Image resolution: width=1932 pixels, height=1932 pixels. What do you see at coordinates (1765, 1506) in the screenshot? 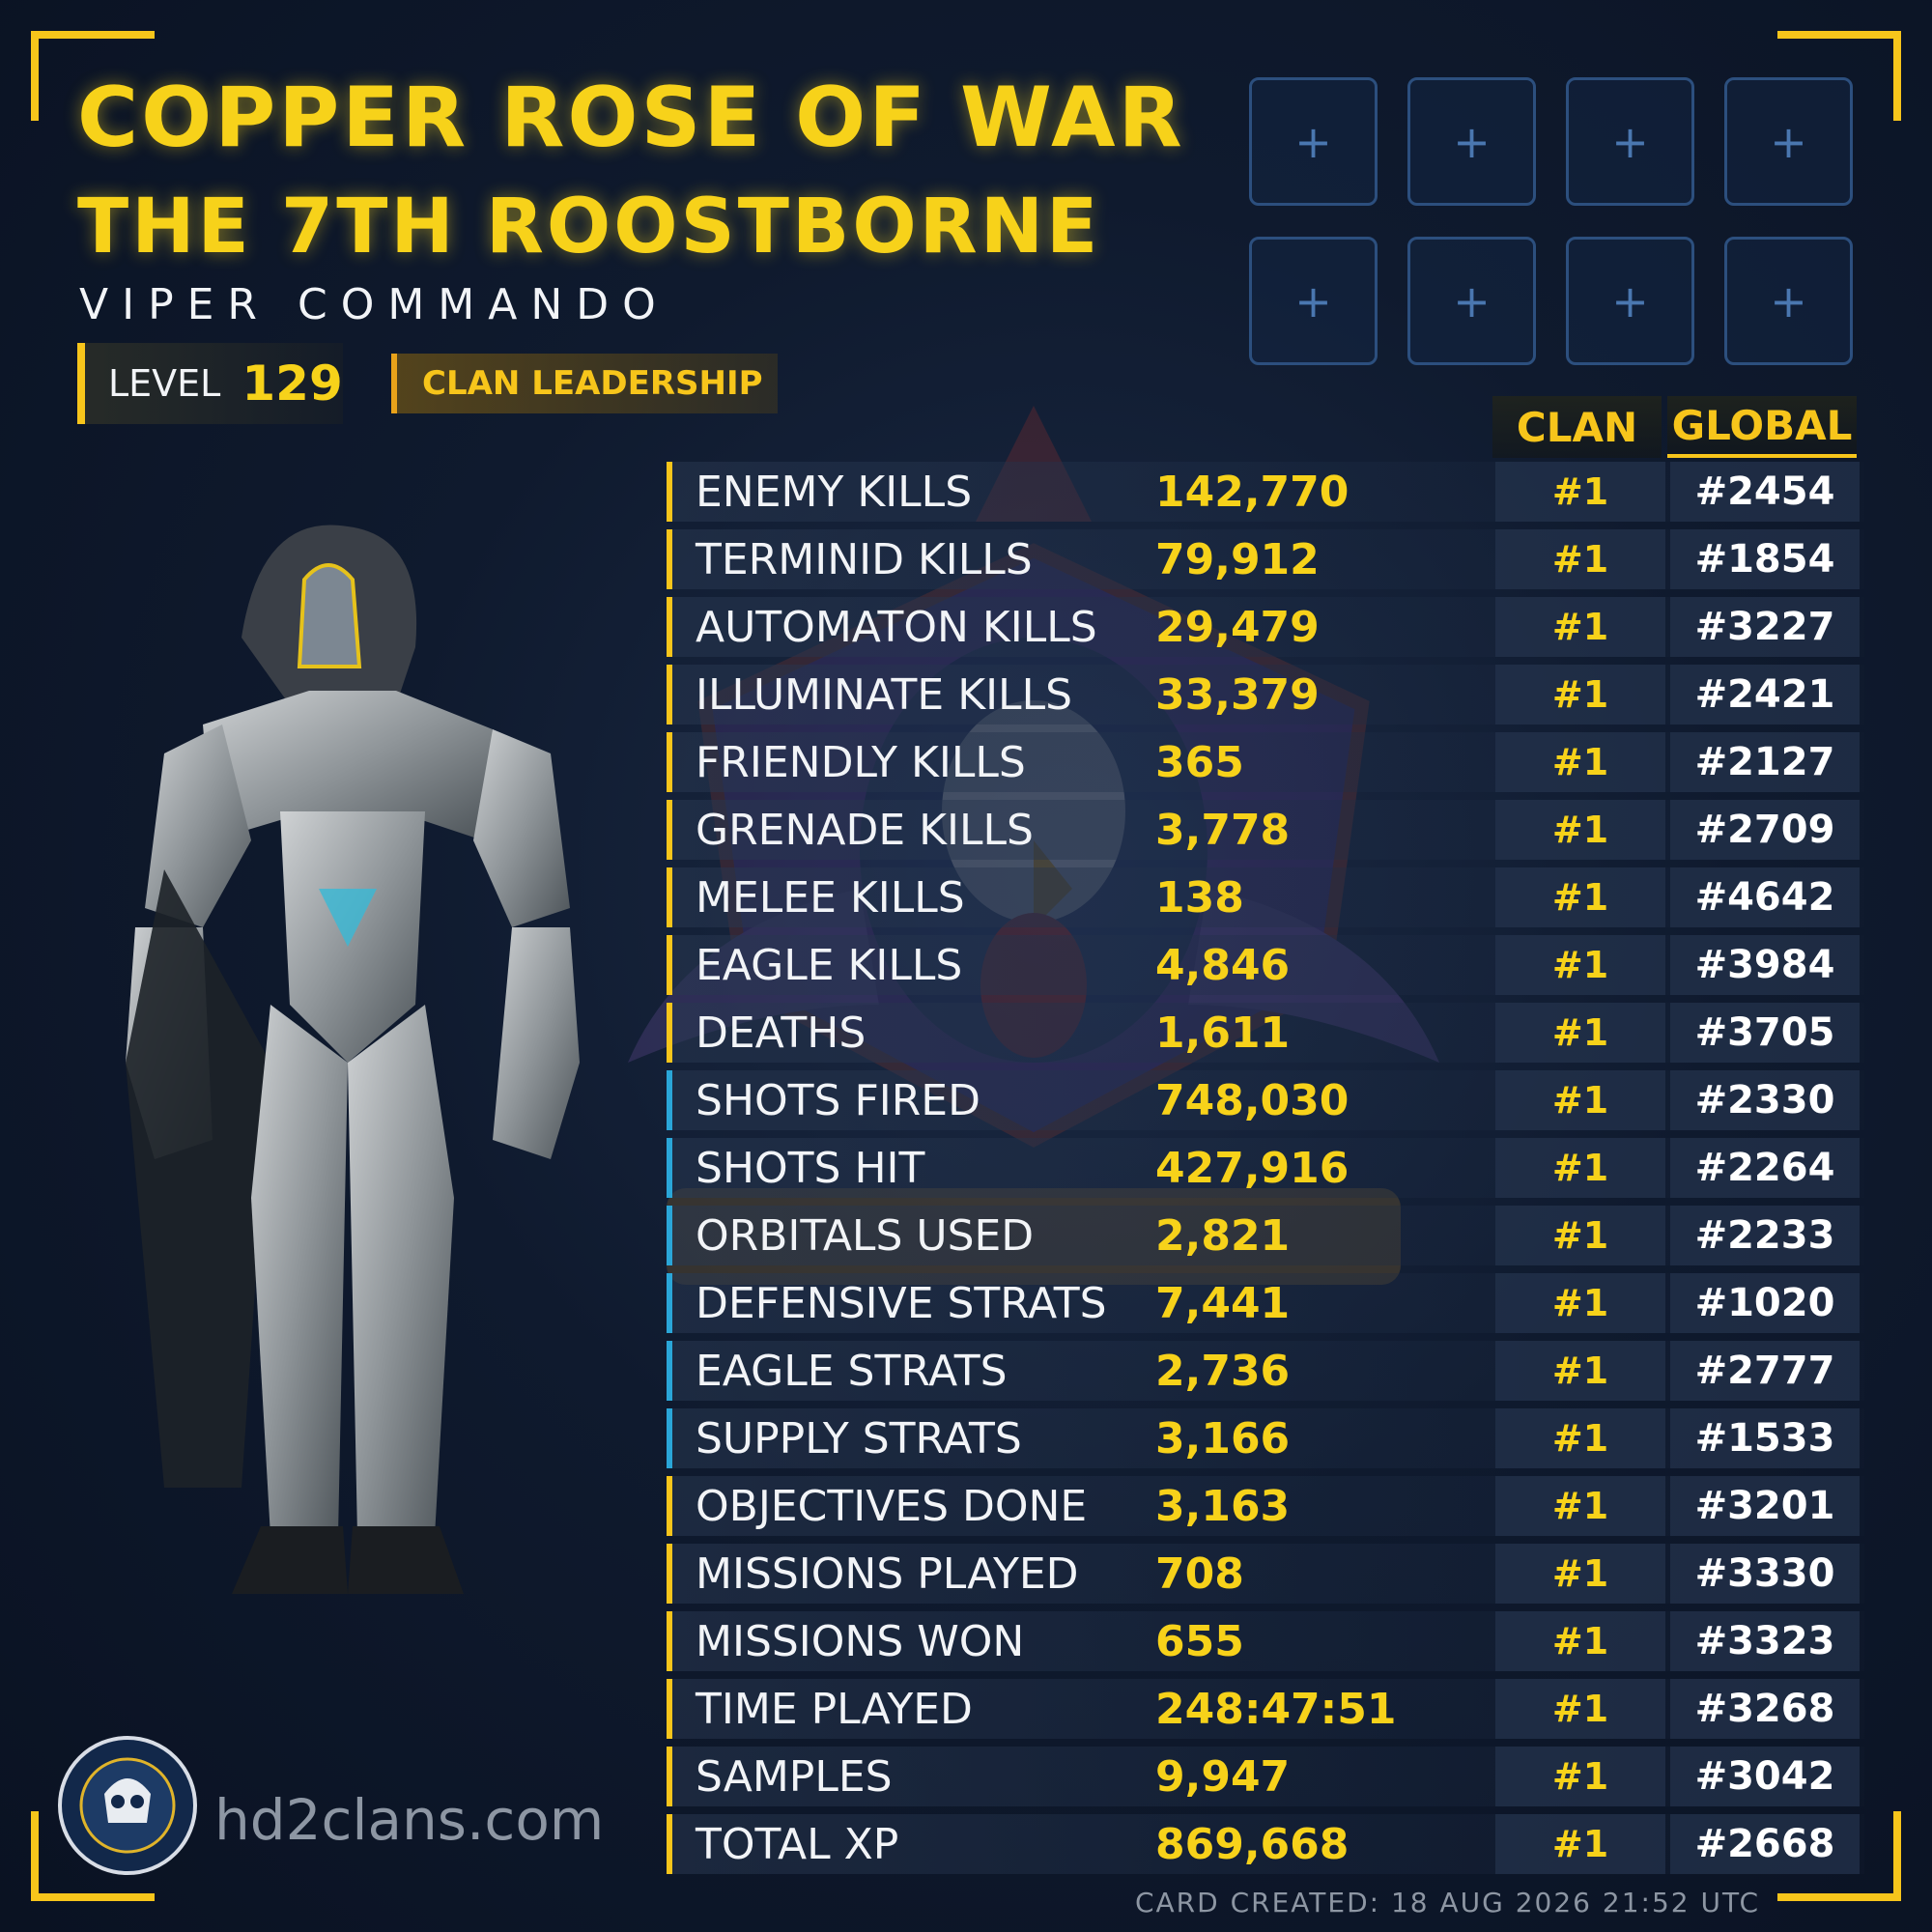
I see `global-rank: #3201` at bounding box center [1765, 1506].